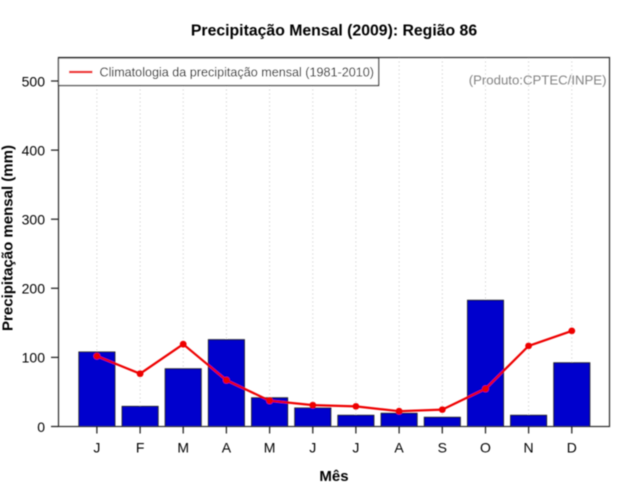 The width and height of the screenshot is (640, 500). I want to click on svg-text: (Produto:CPTEC/INPE), so click(538, 80).